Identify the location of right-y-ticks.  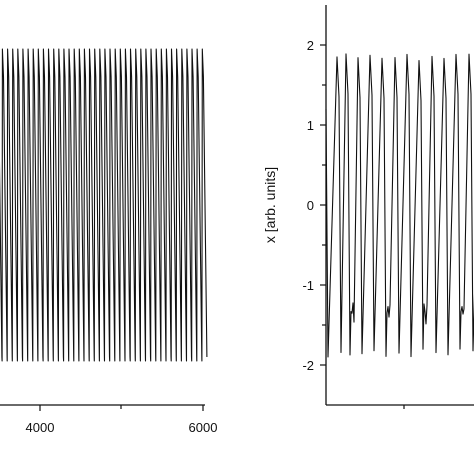
(323, 205).